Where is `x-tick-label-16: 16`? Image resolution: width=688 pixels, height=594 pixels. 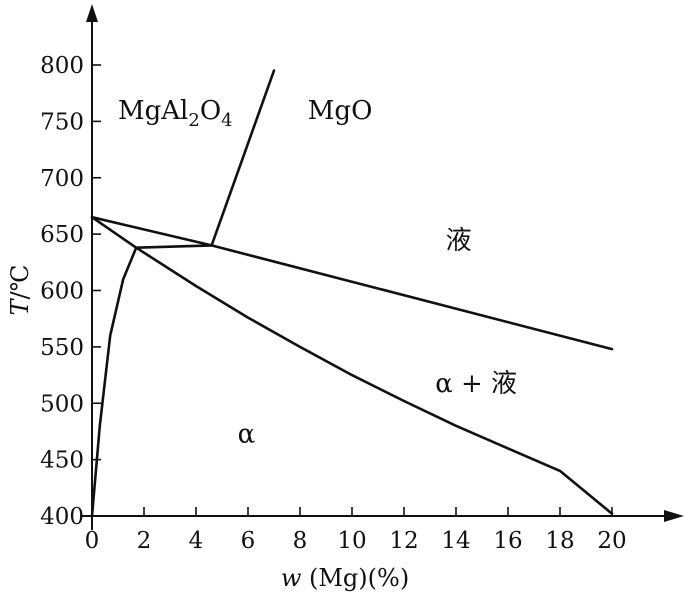 x-tick-label-16: 16 is located at coordinates (507, 541).